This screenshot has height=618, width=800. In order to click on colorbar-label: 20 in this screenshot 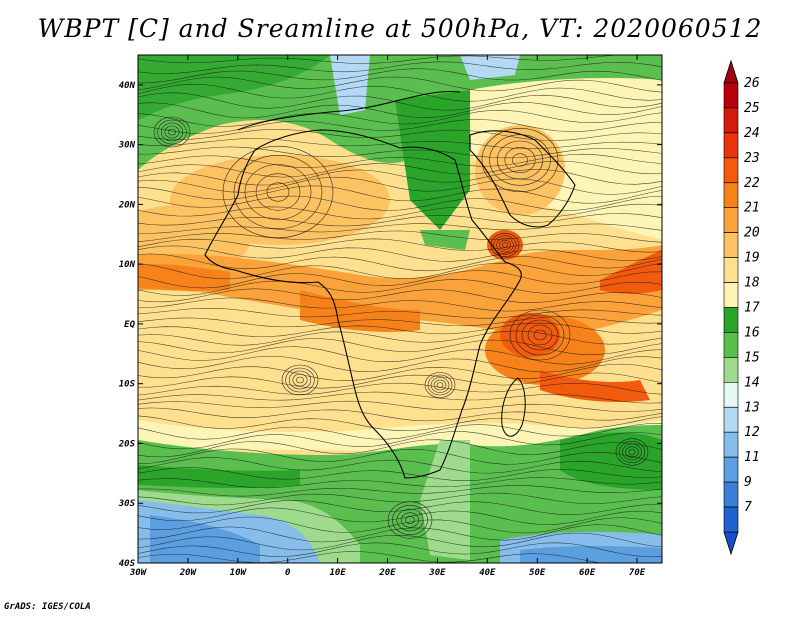, I will do `click(752, 233)`.